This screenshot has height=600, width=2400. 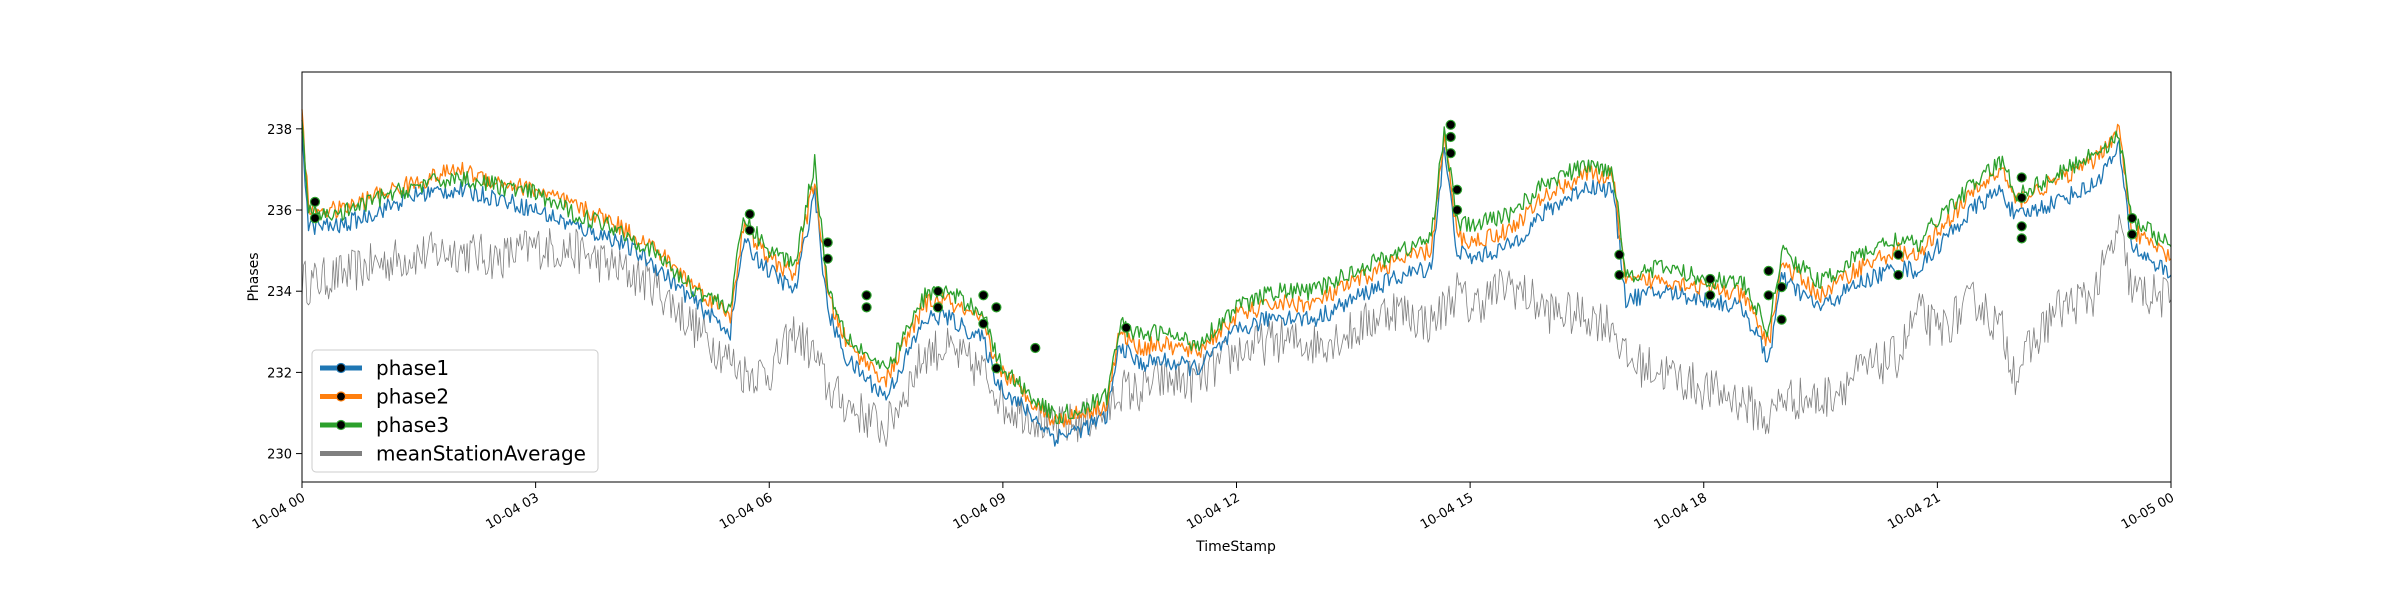 I want to click on legend-label-meanStationAverage: meanStationAverage, so click(x=481, y=454).